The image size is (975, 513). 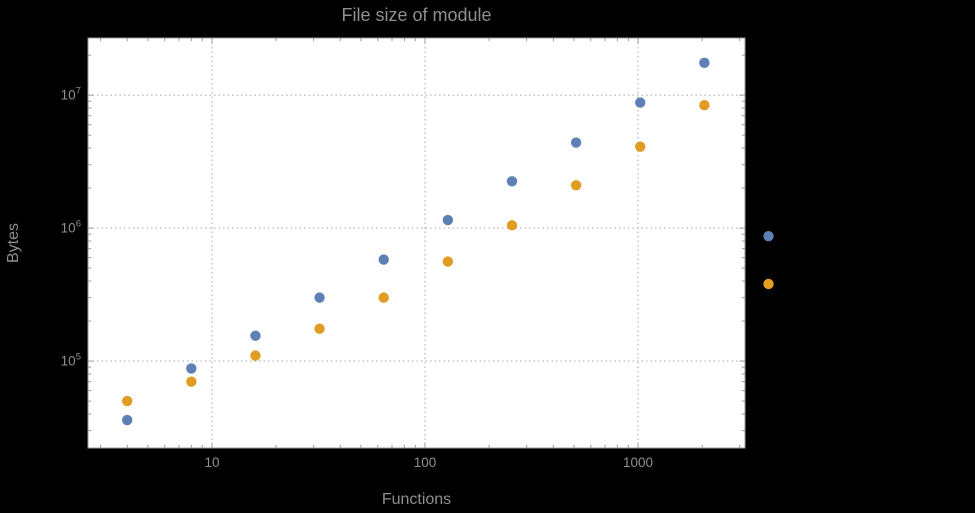 I want to click on y-tick-label: 10⁵, so click(x=71, y=360).